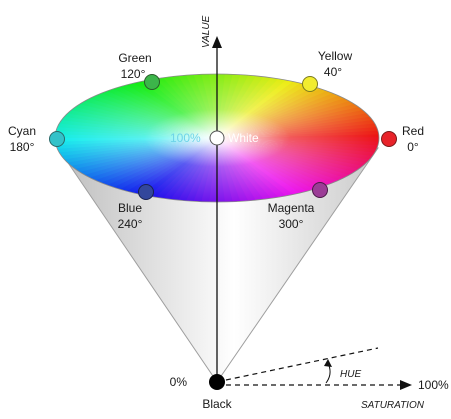  I want to click on value-zero-label: 0%, so click(179, 382).